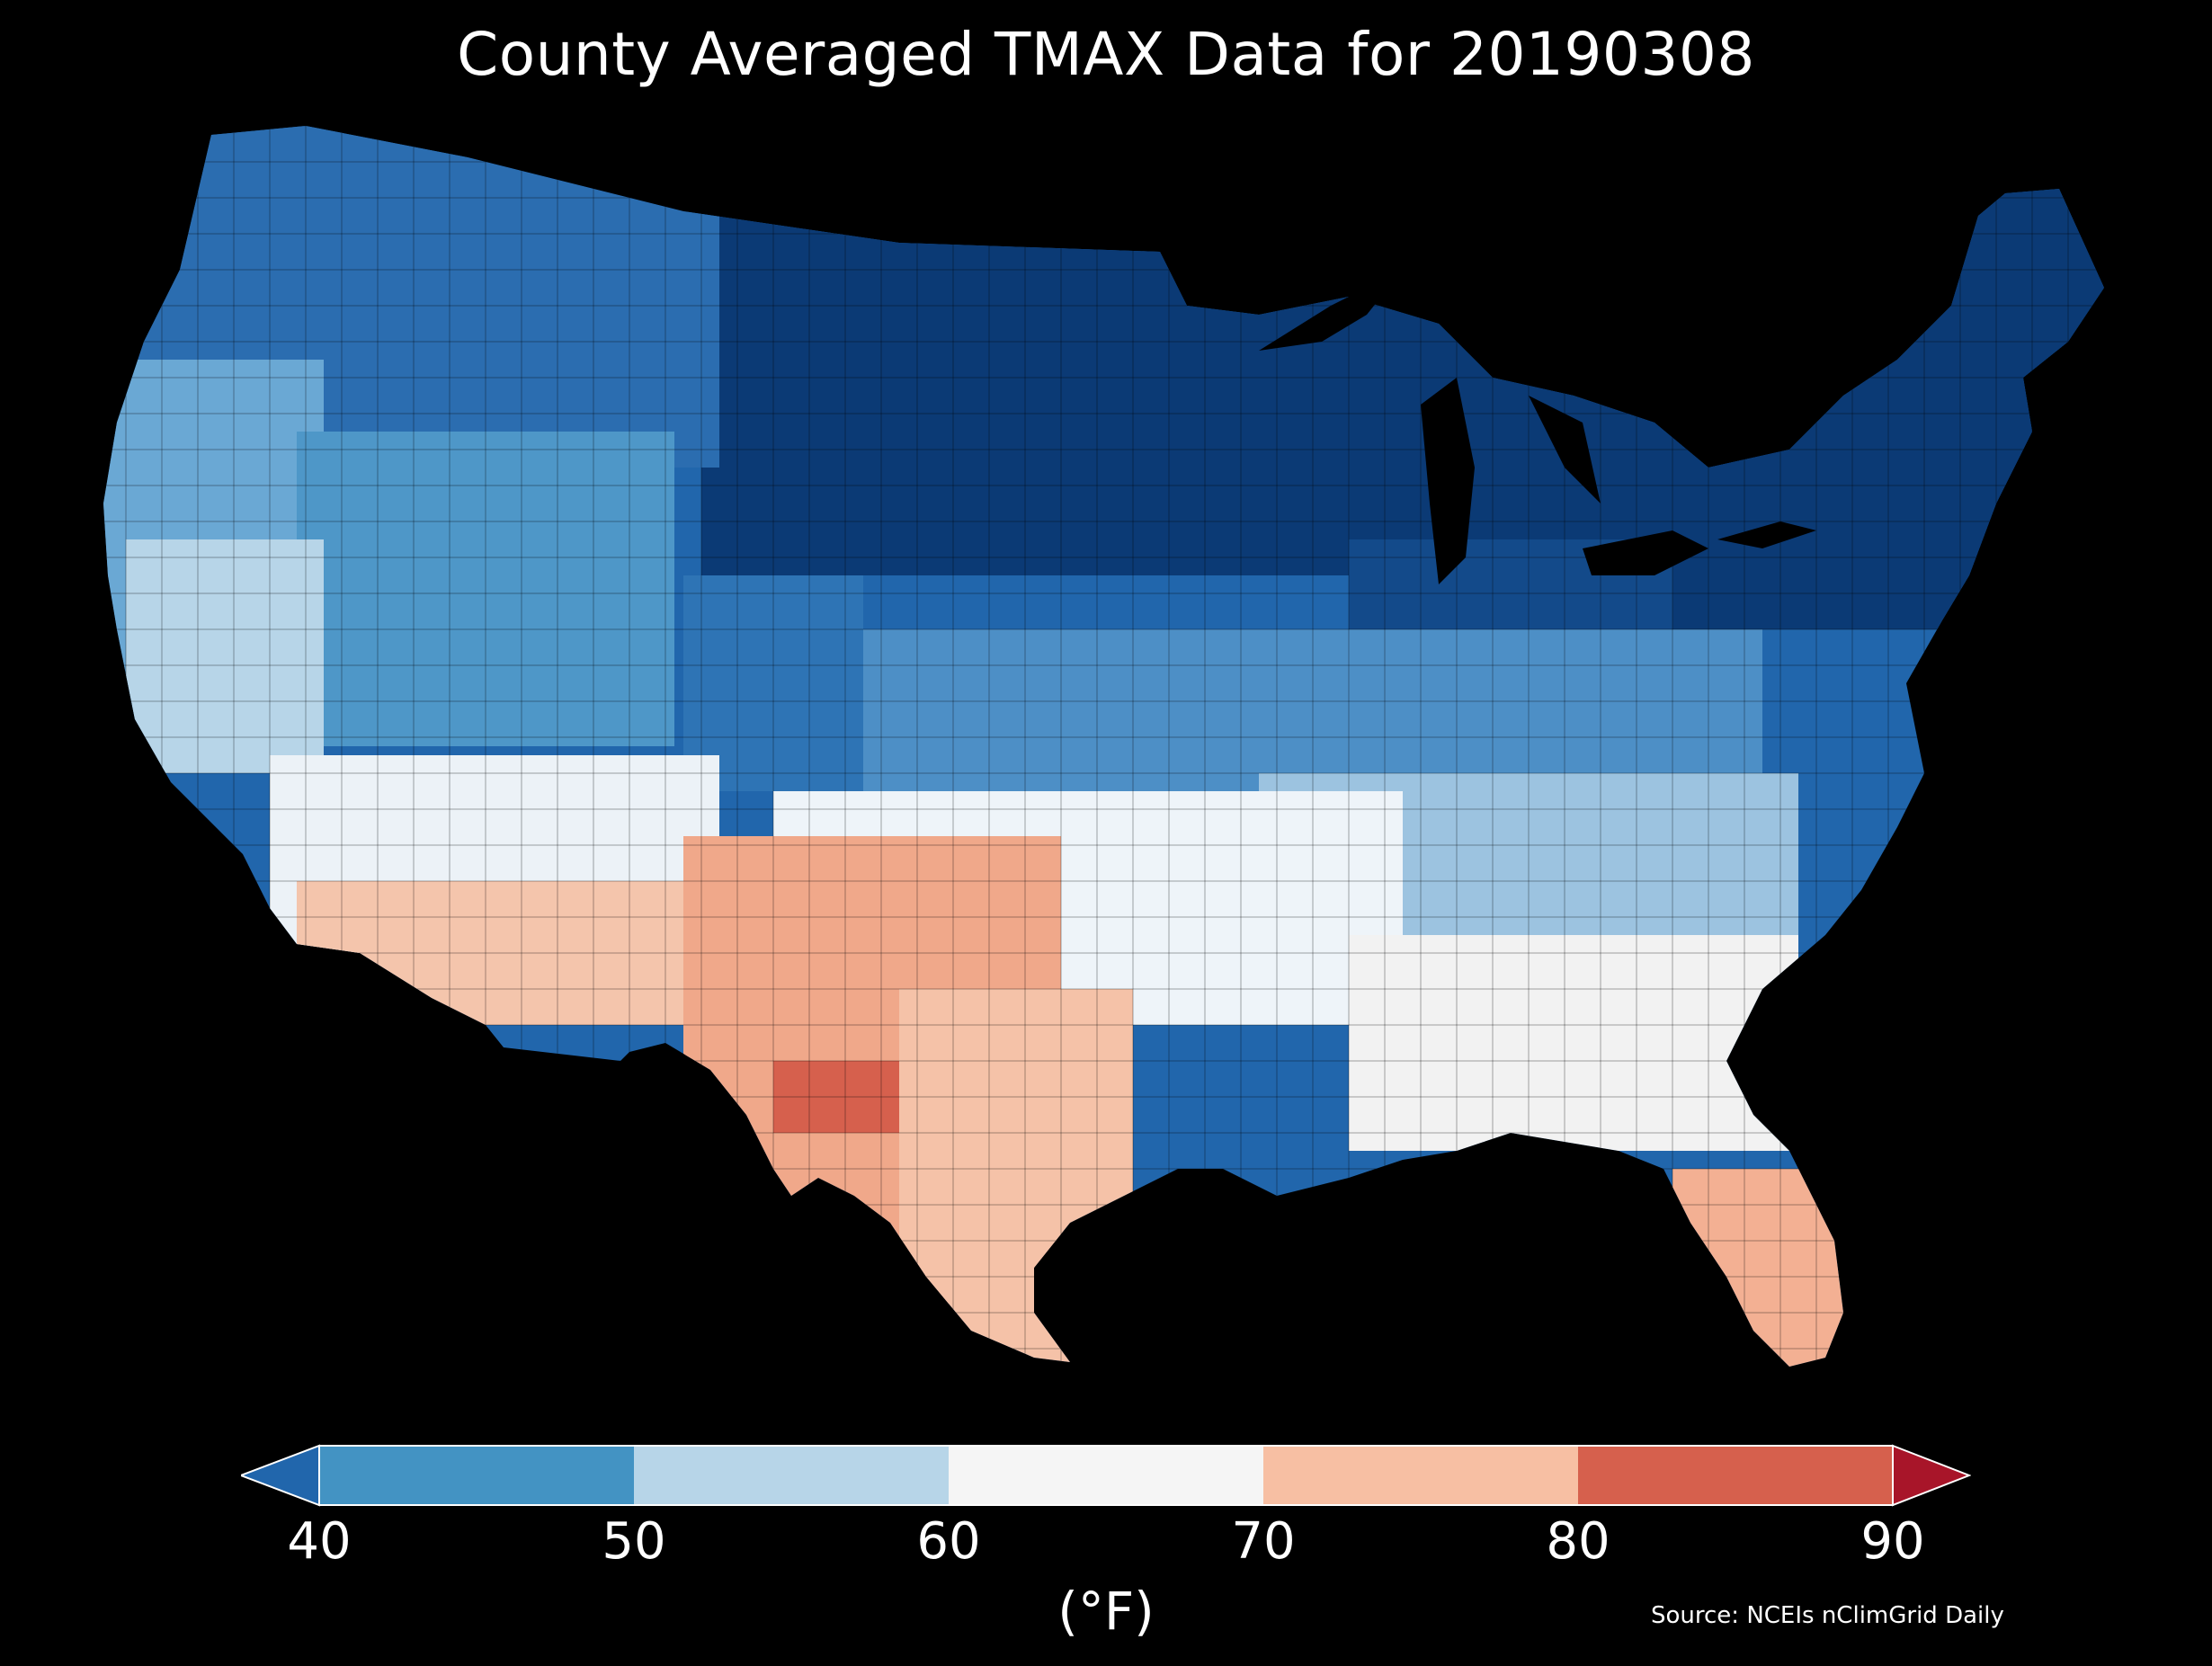 This screenshot has height=1666, width=2212. What do you see at coordinates (1931, 1475) in the screenshot?
I see `colorbar-bin-above` at bounding box center [1931, 1475].